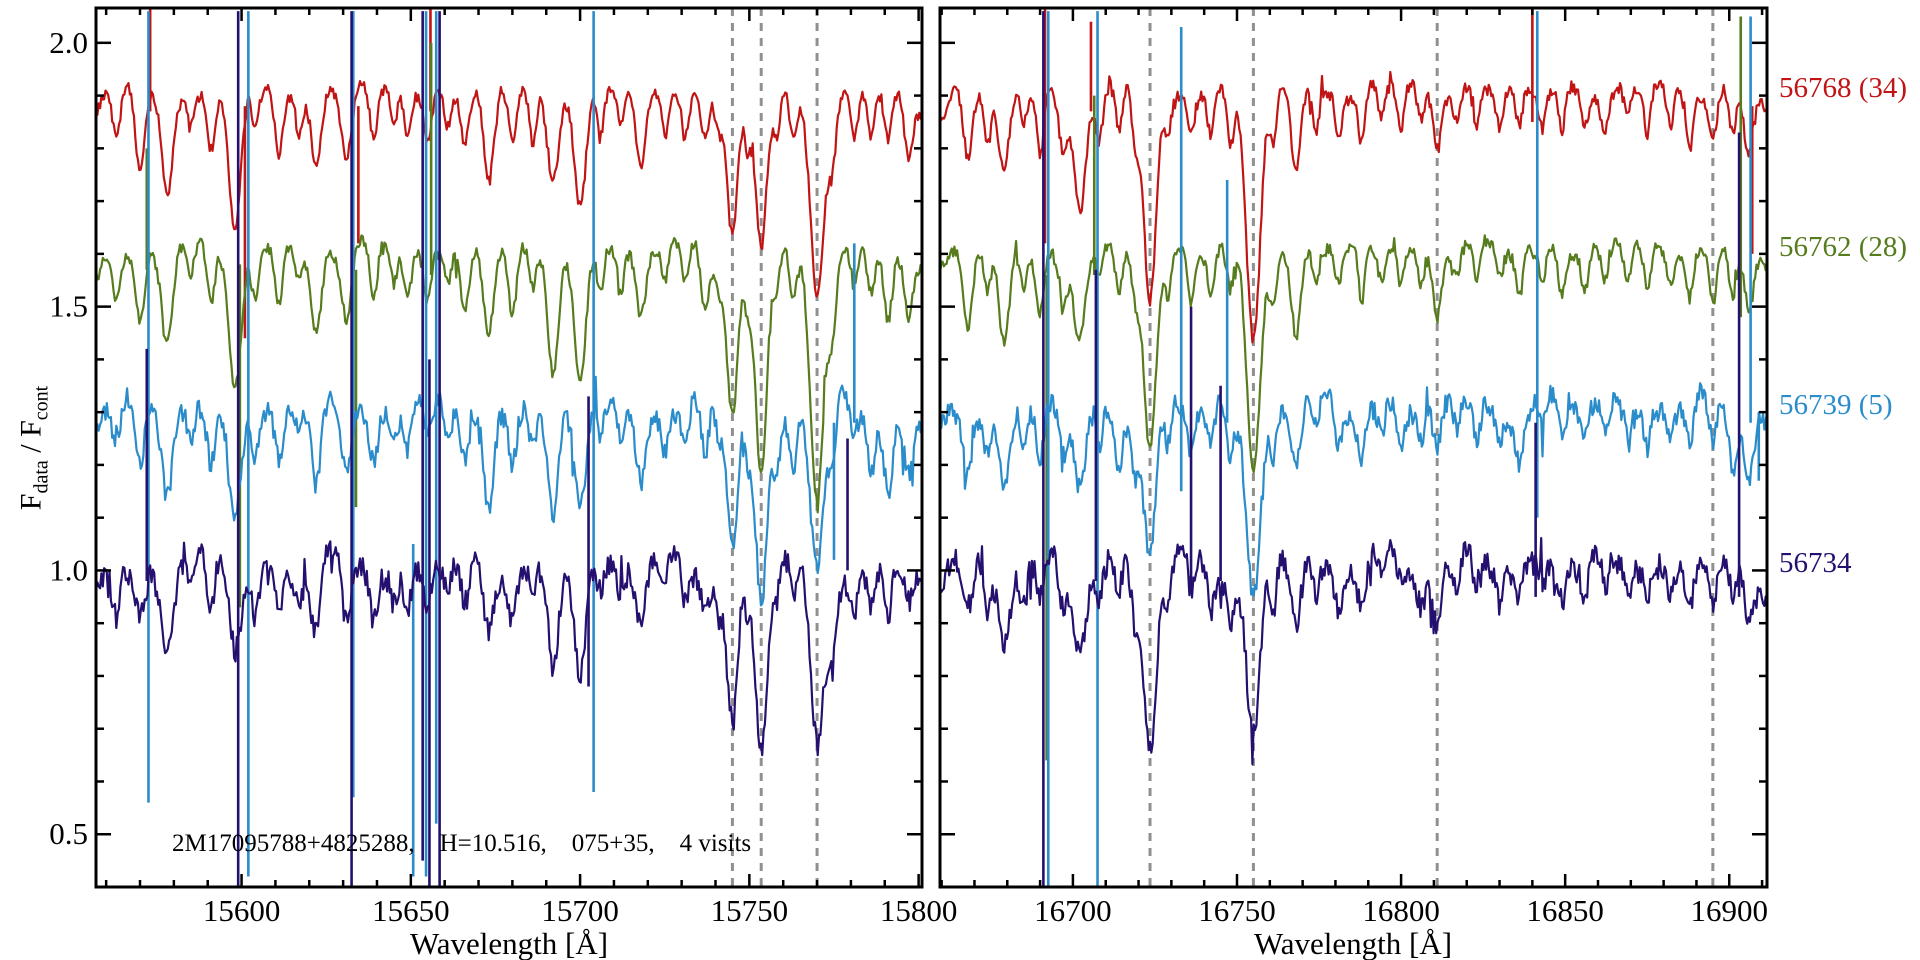 This screenshot has height=960, width=1920. Describe the element at coordinates (68, 306) in the screenshot. I see `y-tick-label: 1.5` at that location.